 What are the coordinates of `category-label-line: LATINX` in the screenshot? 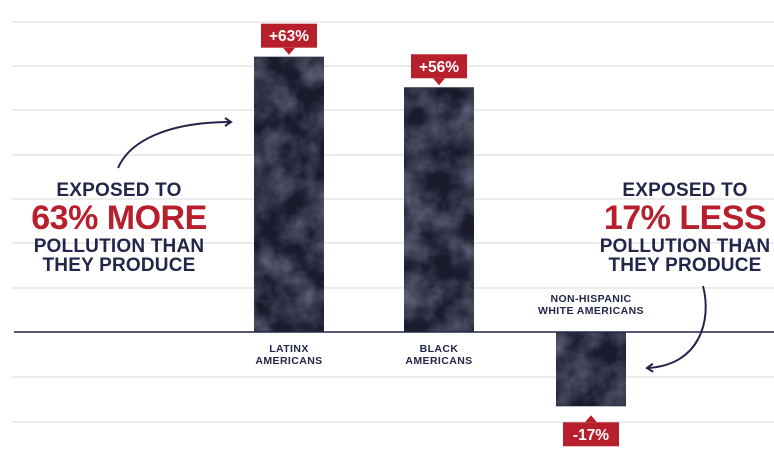 It's located at (289, 349).